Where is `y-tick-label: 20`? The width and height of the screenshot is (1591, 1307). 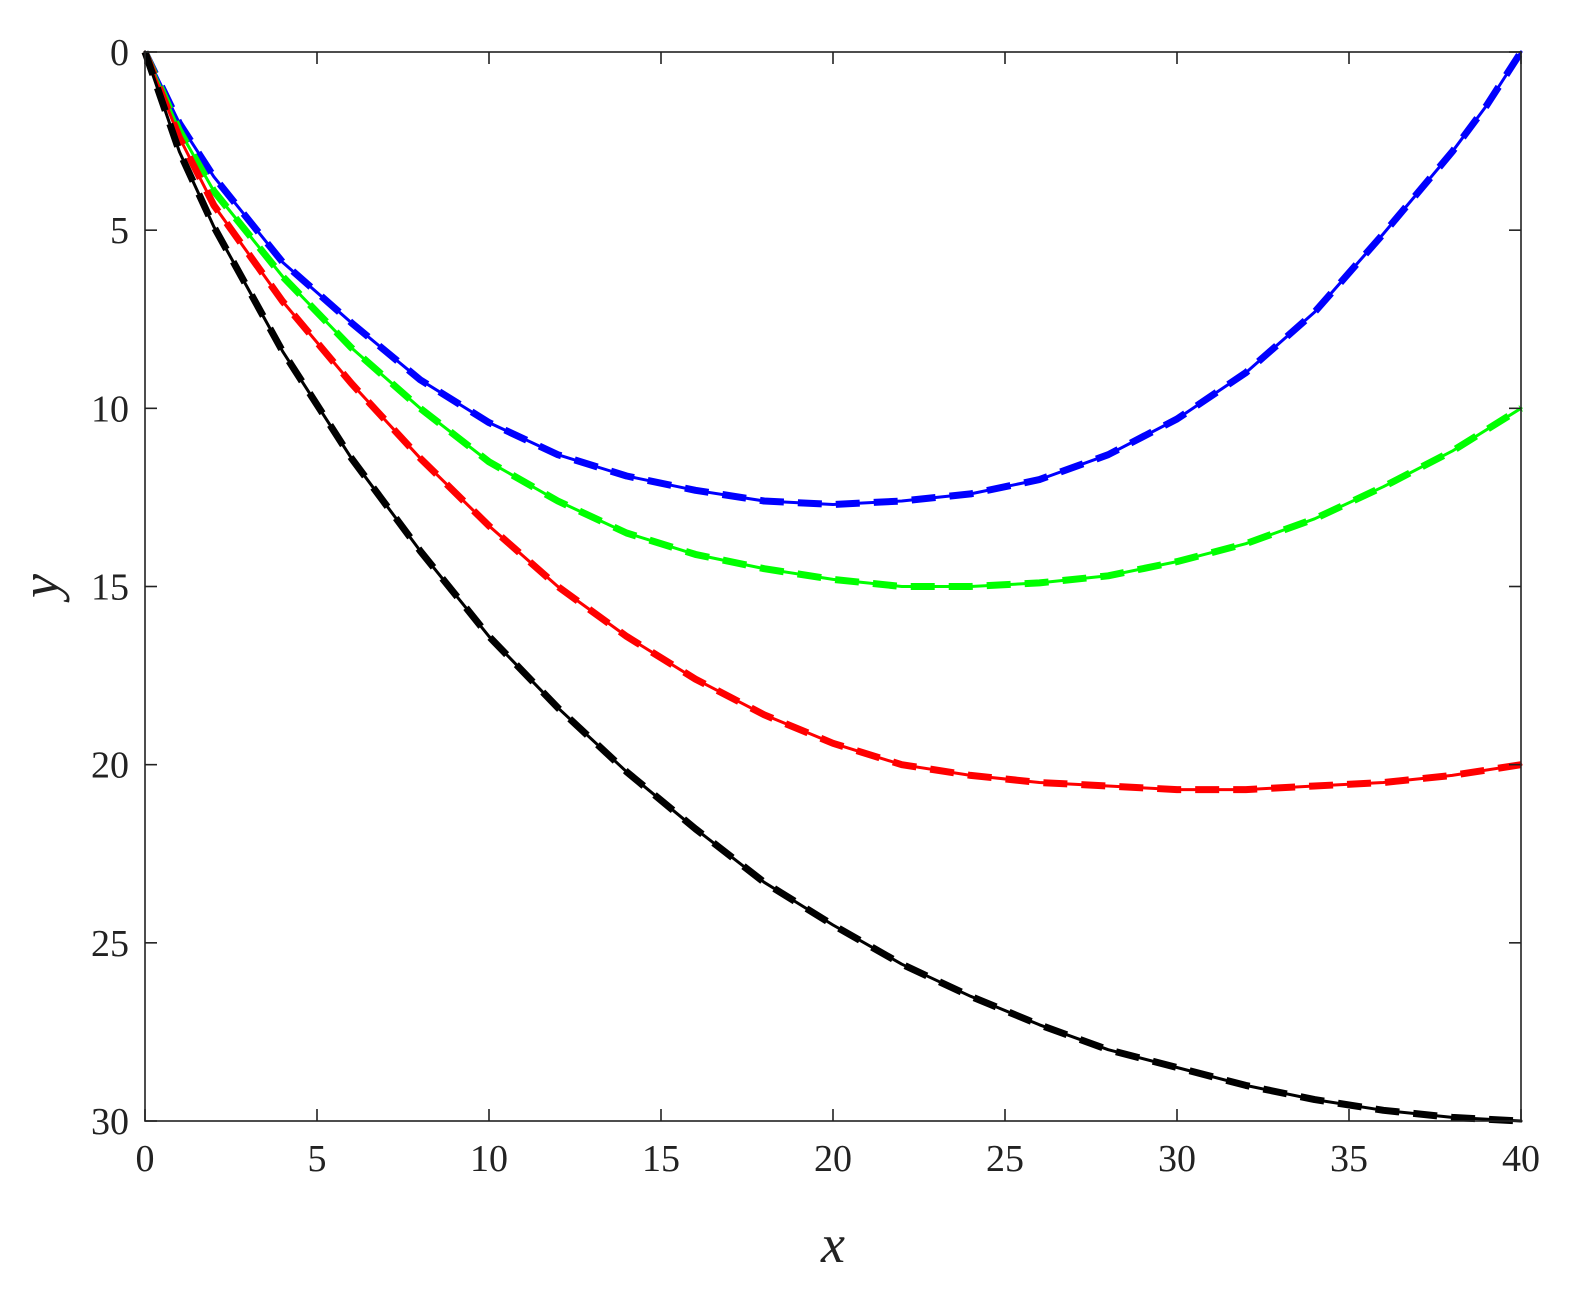
y-tick-label: 20 is located at coordinates (110, 766).